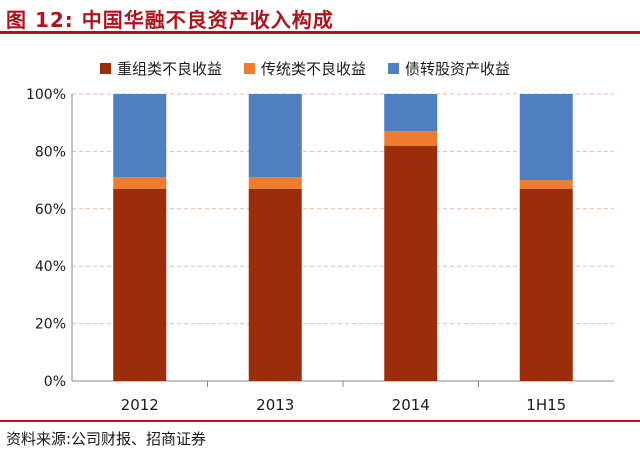  I want to click on page-title: 图 12: 中国华融不良资产收入构成, so click(170, 20).